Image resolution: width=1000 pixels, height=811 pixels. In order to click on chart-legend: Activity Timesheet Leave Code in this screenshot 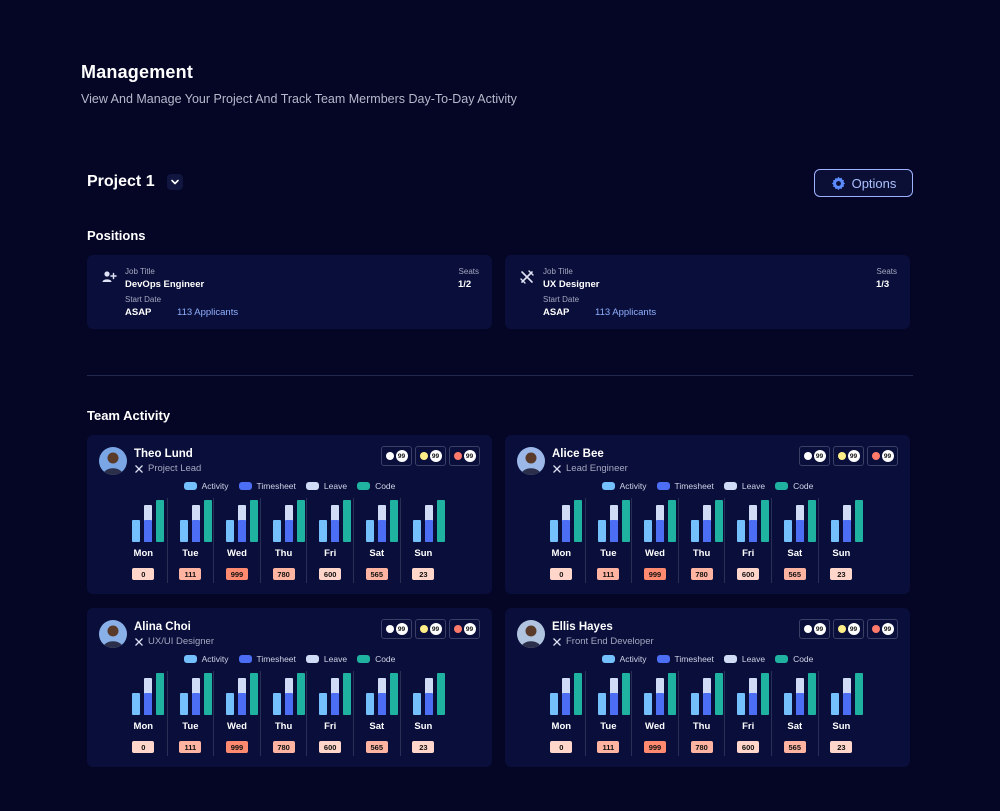, I will do `click(289, 486)`.